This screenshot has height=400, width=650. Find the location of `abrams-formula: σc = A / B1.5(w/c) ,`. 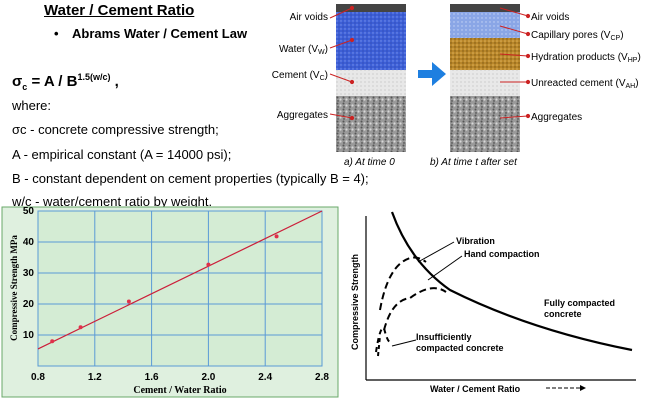

abrams-formula: σc = A / B1.5(w/c) , is located at coordinates (65, 82).